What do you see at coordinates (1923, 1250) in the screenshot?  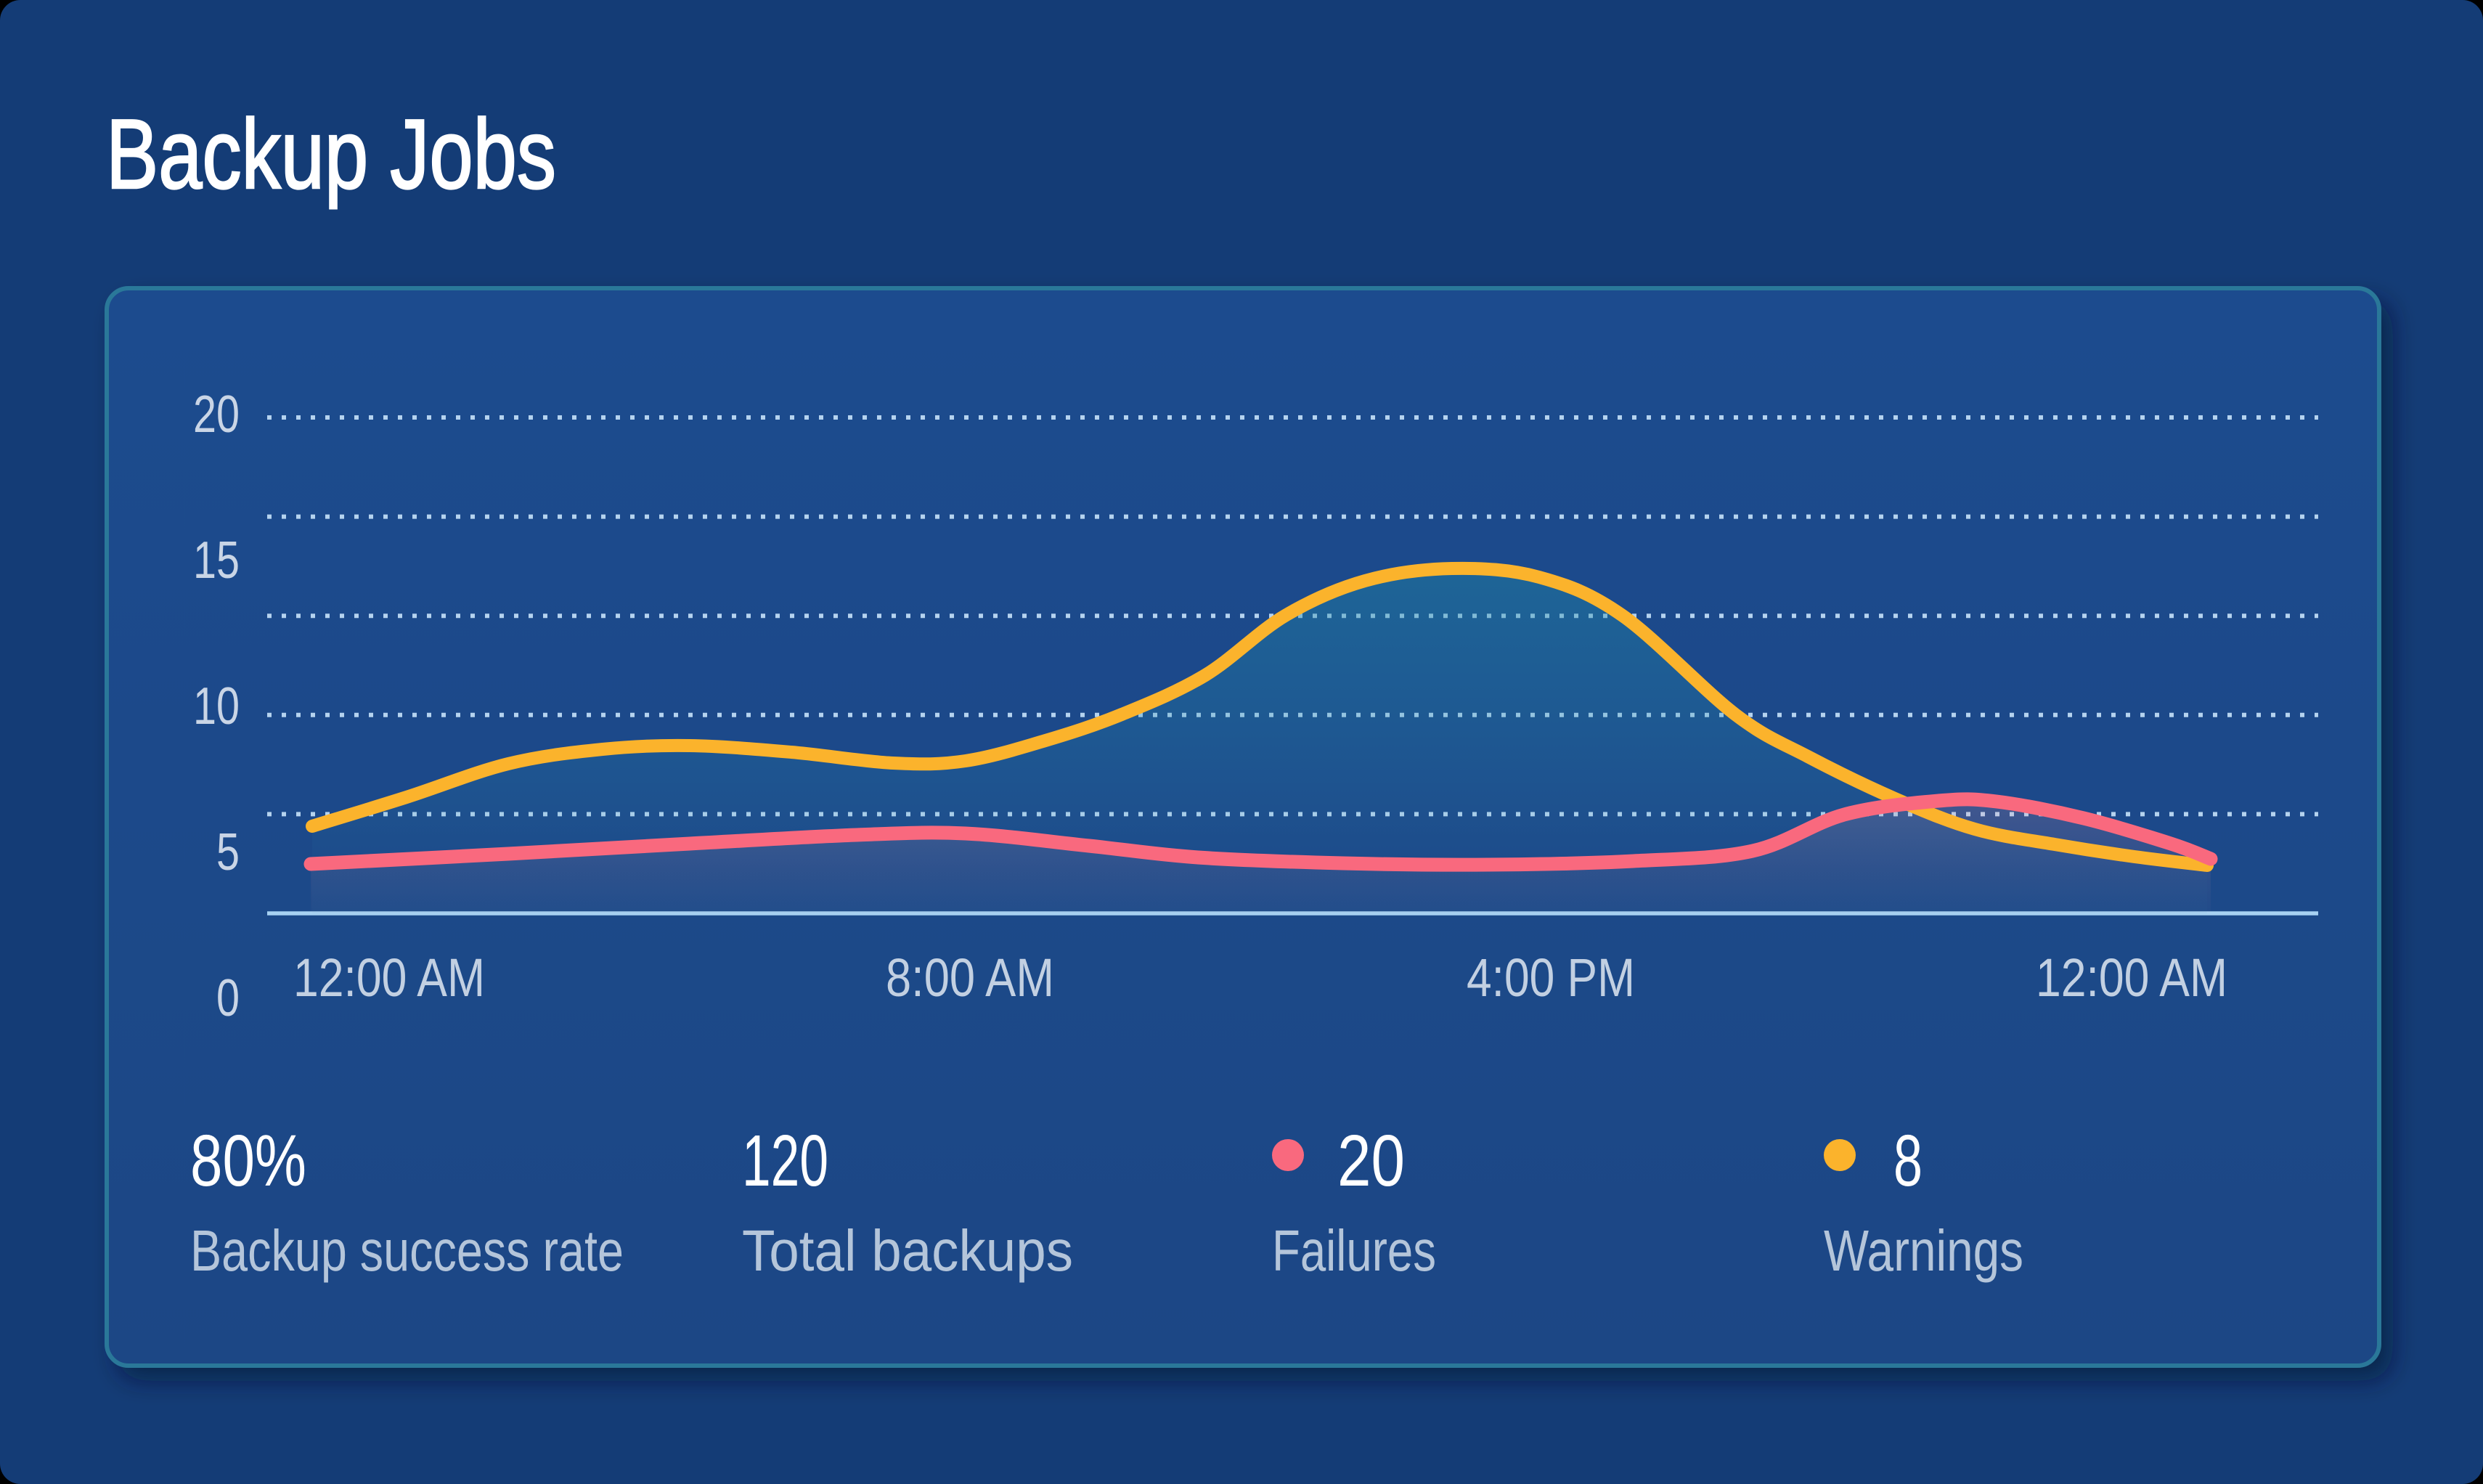 I see `svg-text: Warnings` at bounding box center [1923, 1250].